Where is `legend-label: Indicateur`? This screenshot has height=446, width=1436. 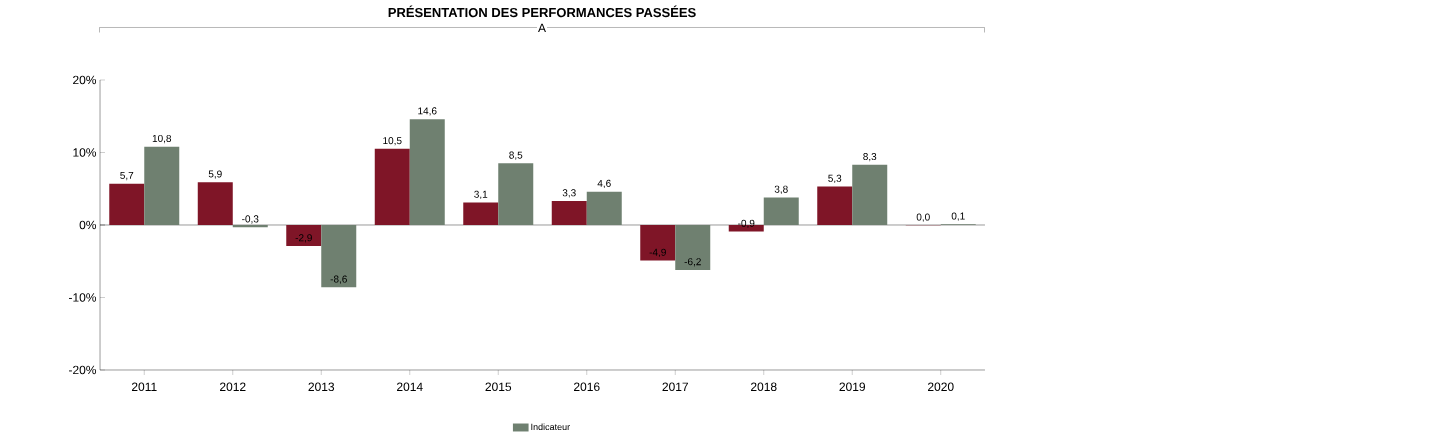 legend-label: Indicateur is located at coordinates (550, 427).